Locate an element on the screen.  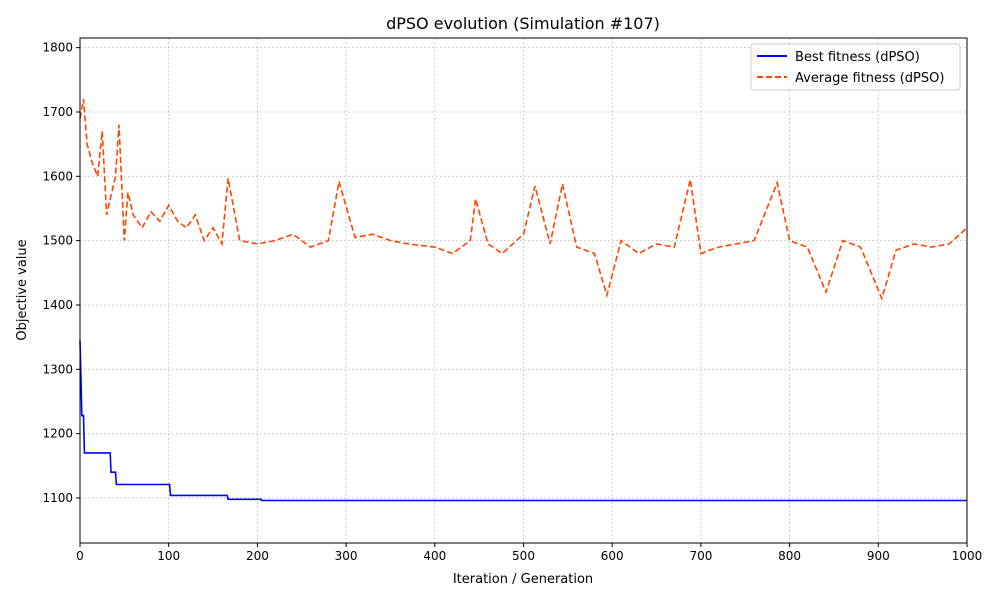
x-tick-label: 800 is located at coordinates (789, 556).